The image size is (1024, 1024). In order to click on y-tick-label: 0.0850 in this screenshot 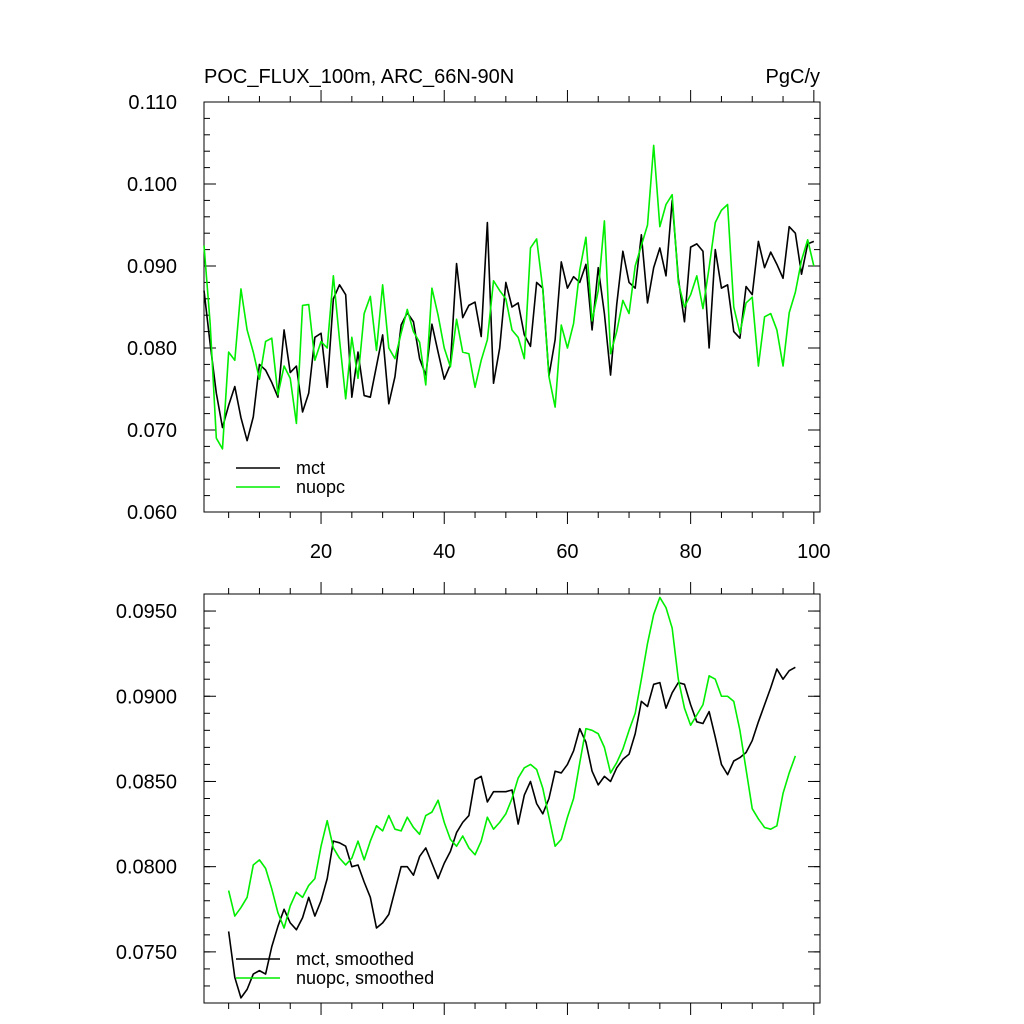, I will do `click(146, 782)`.